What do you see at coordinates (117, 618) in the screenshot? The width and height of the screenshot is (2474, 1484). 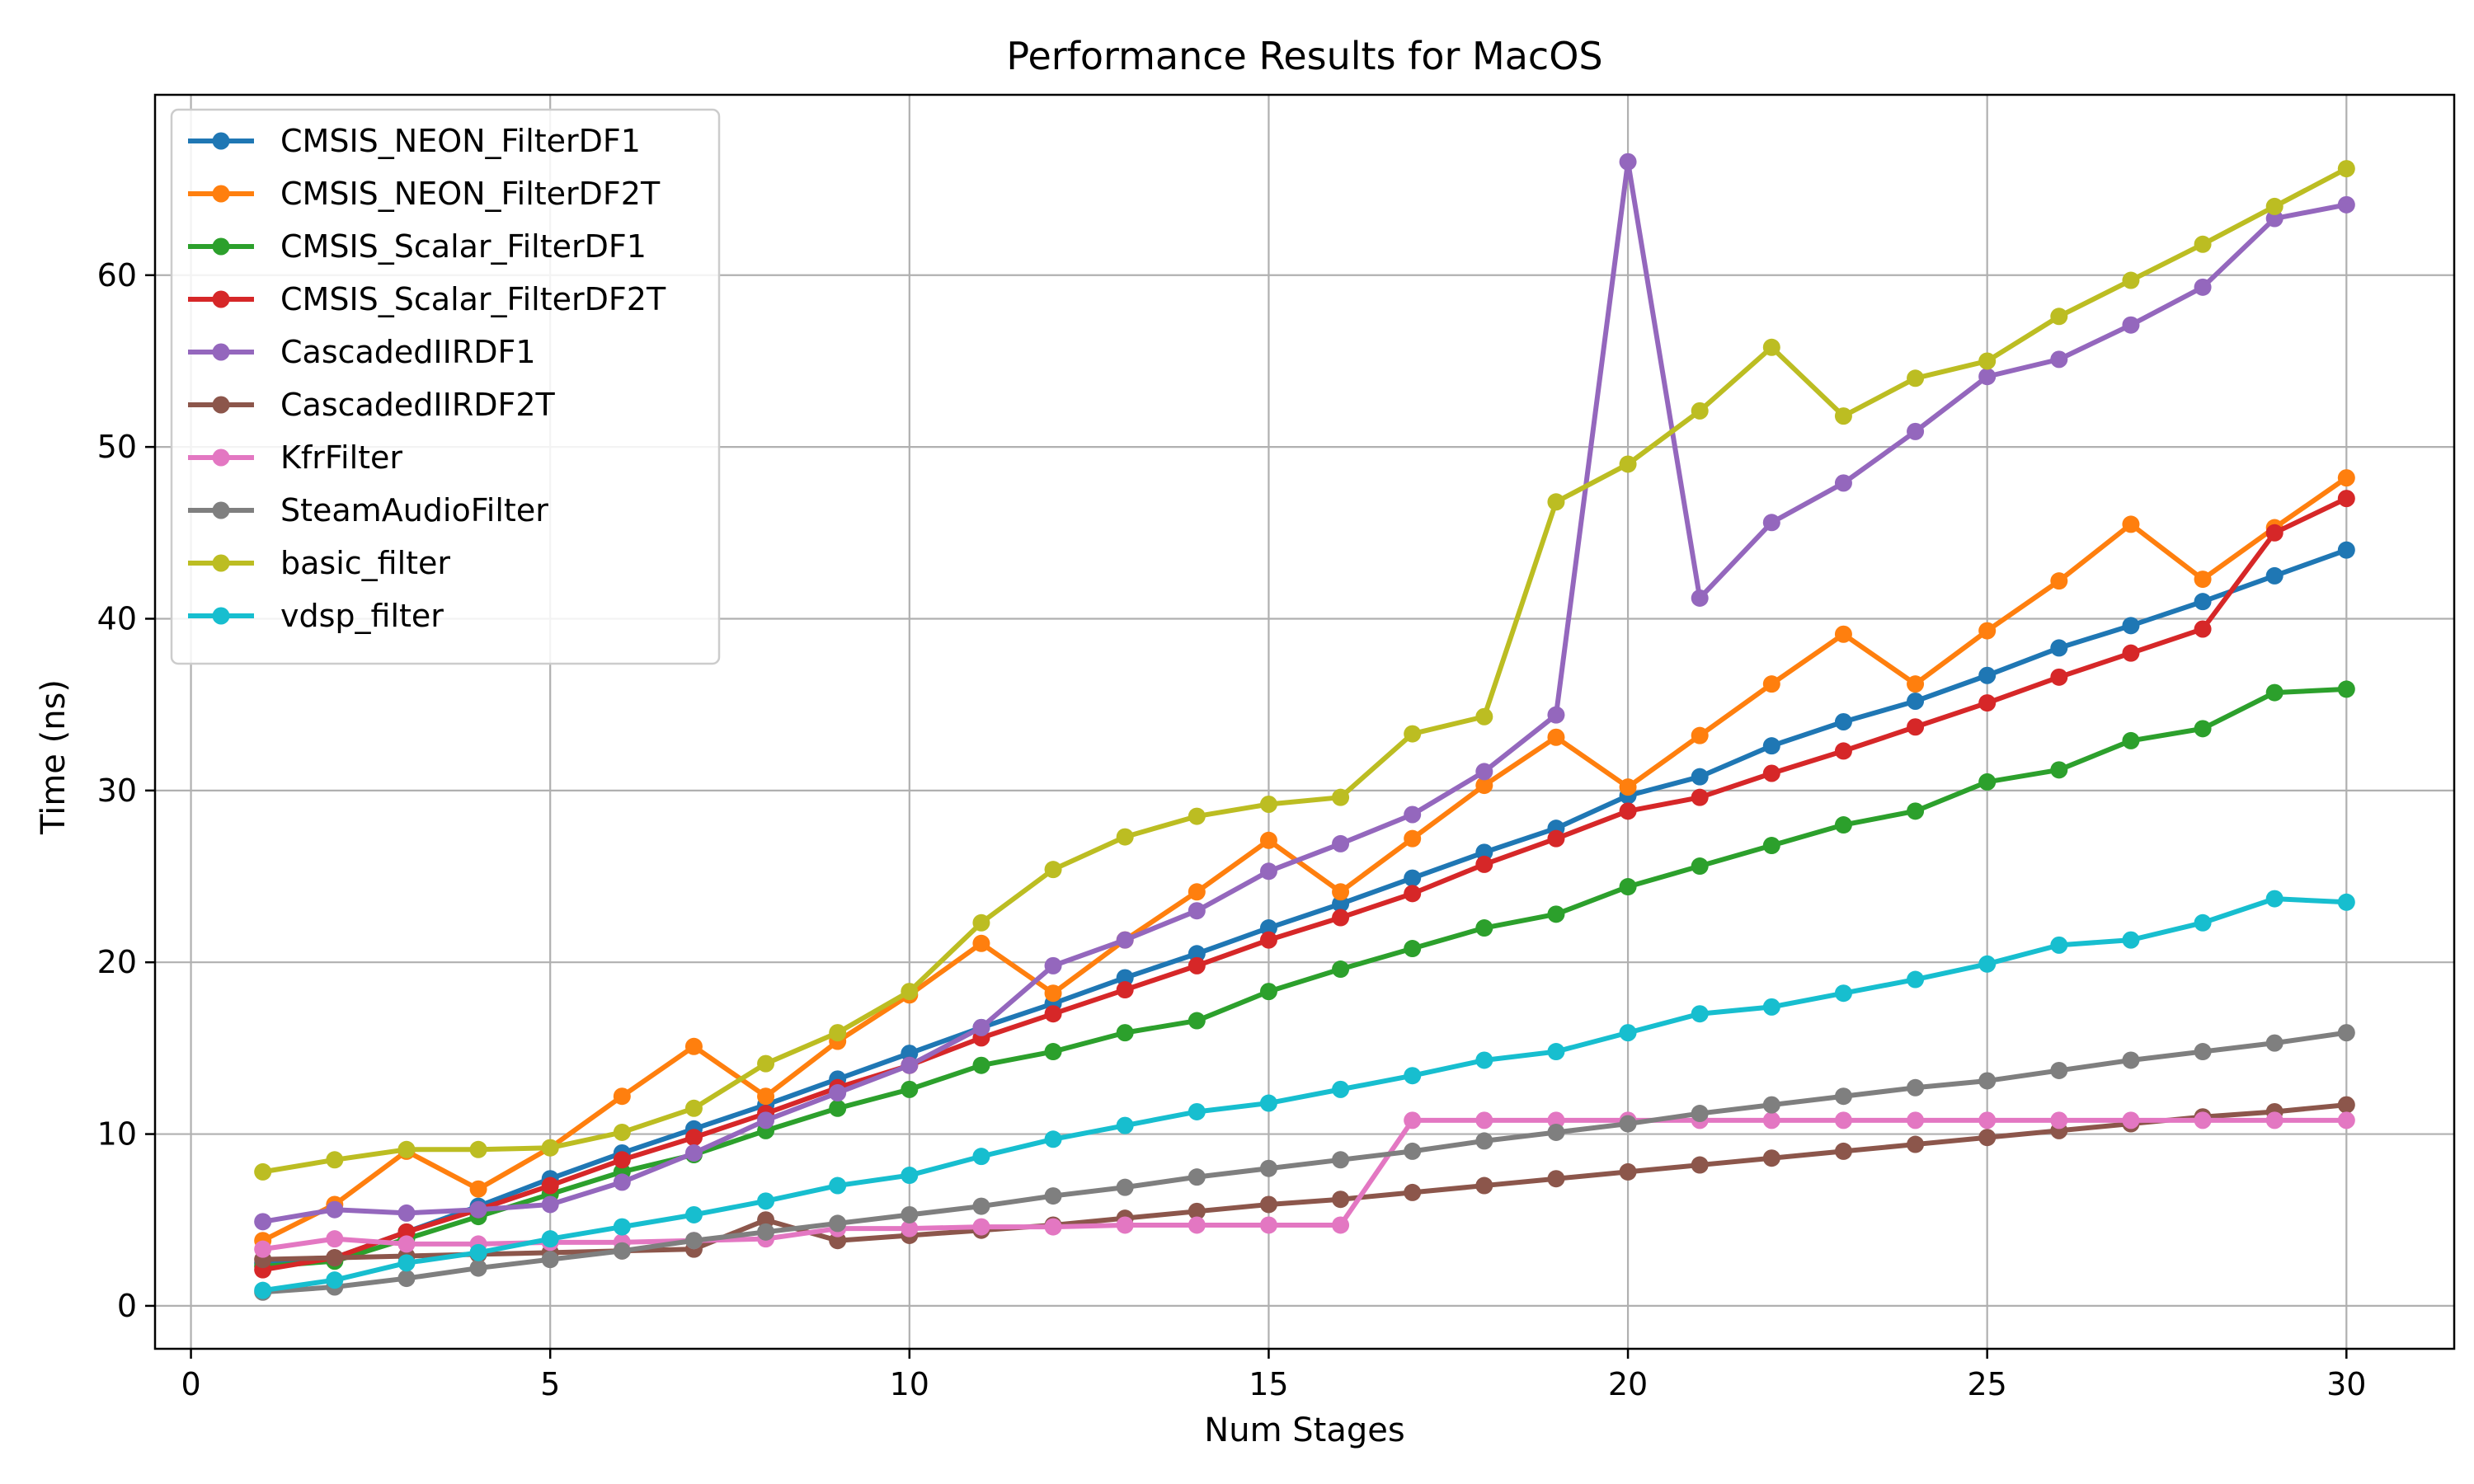 I see `y-tick-label: 40` at bounding box center [117, 618].